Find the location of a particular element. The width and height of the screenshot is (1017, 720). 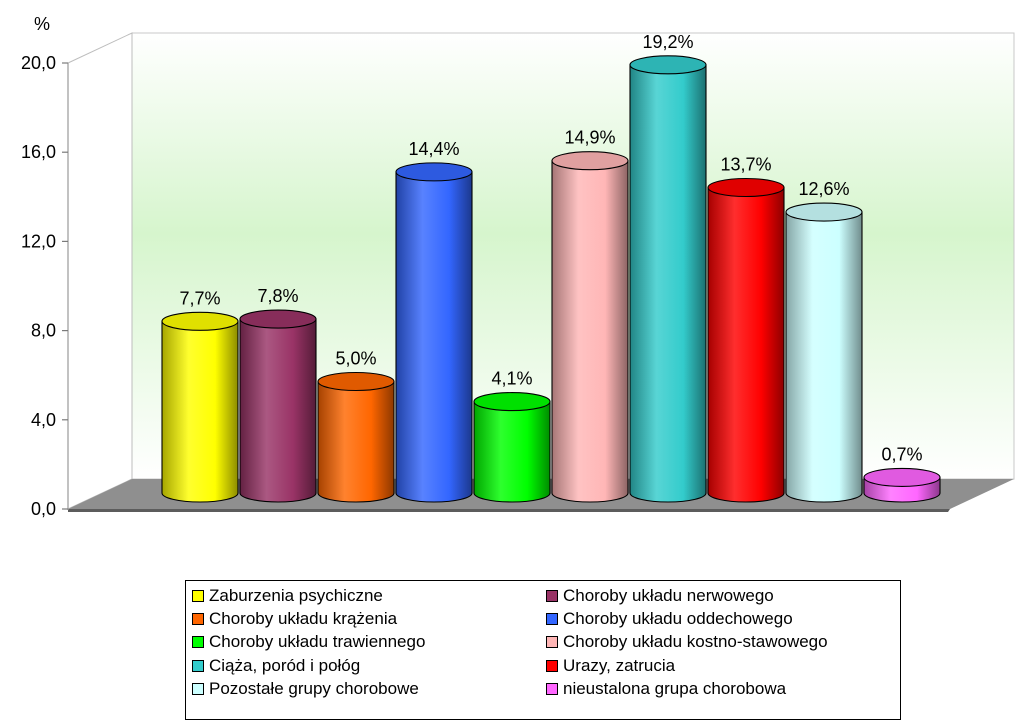

legend-label: Choroby układu krążenia is located at coordinates (303, 619).